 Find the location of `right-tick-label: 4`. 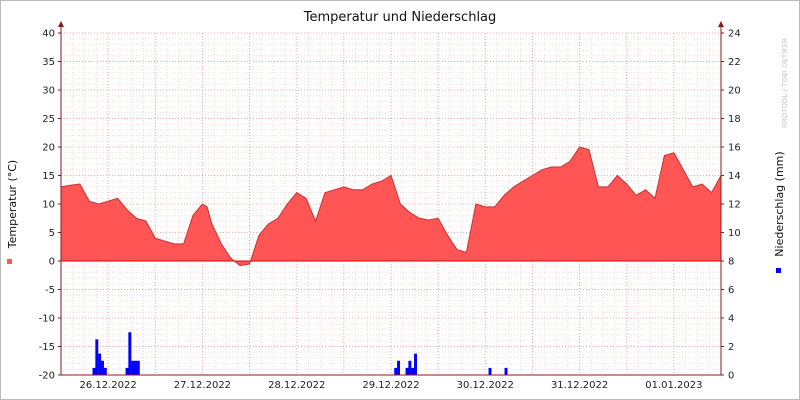

right-tick-label: 4 is located at coordinates (731, 319).